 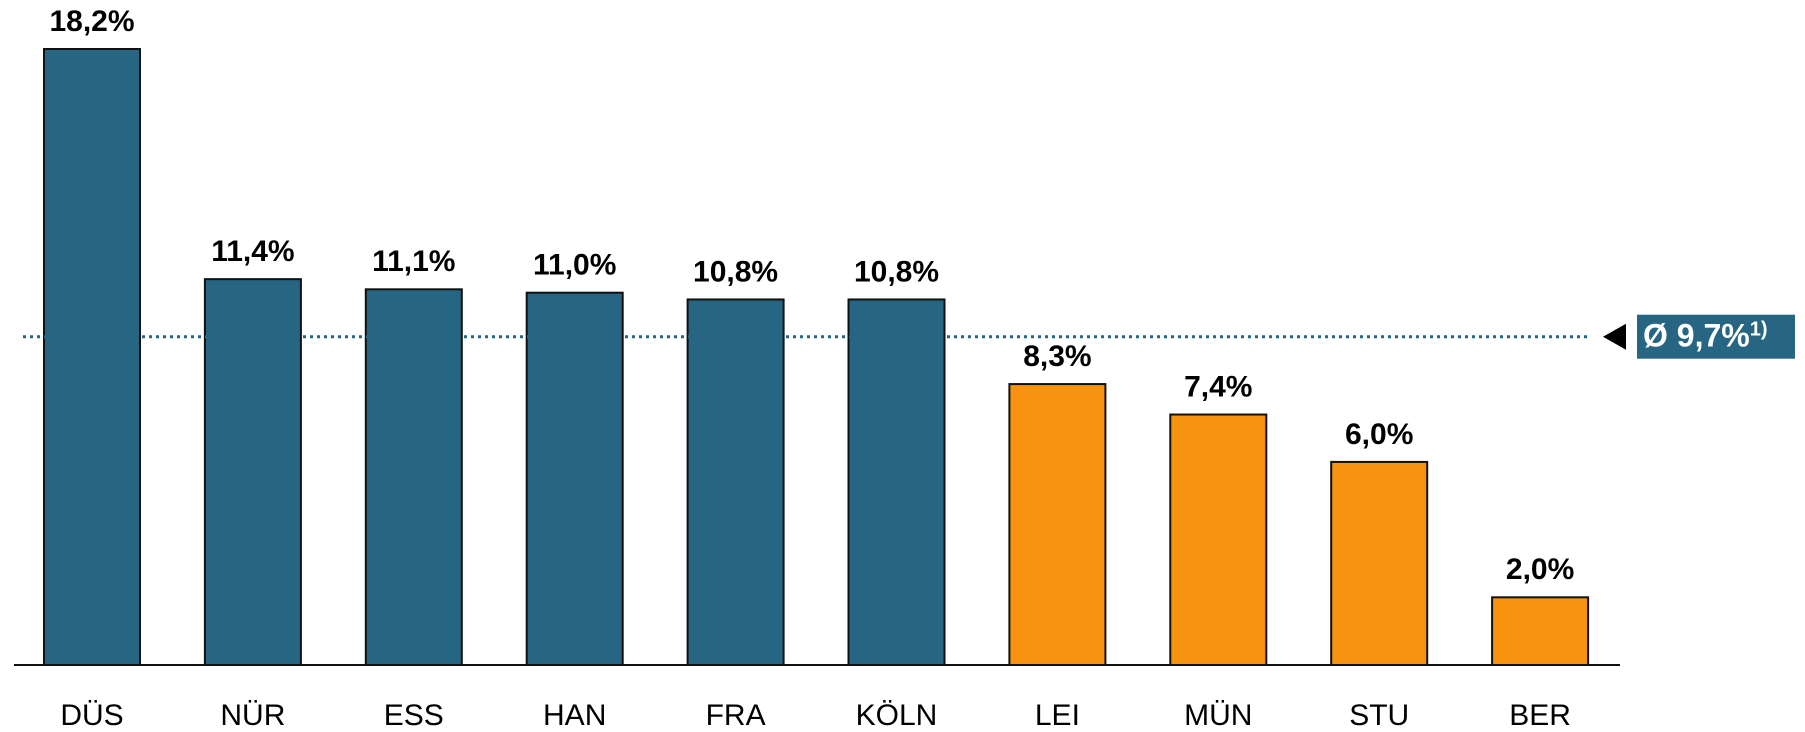 What do you see at coordinates (91, 21) in the screenshot?
I see `value-label: 18,2%` at bounding box center [91, 21].